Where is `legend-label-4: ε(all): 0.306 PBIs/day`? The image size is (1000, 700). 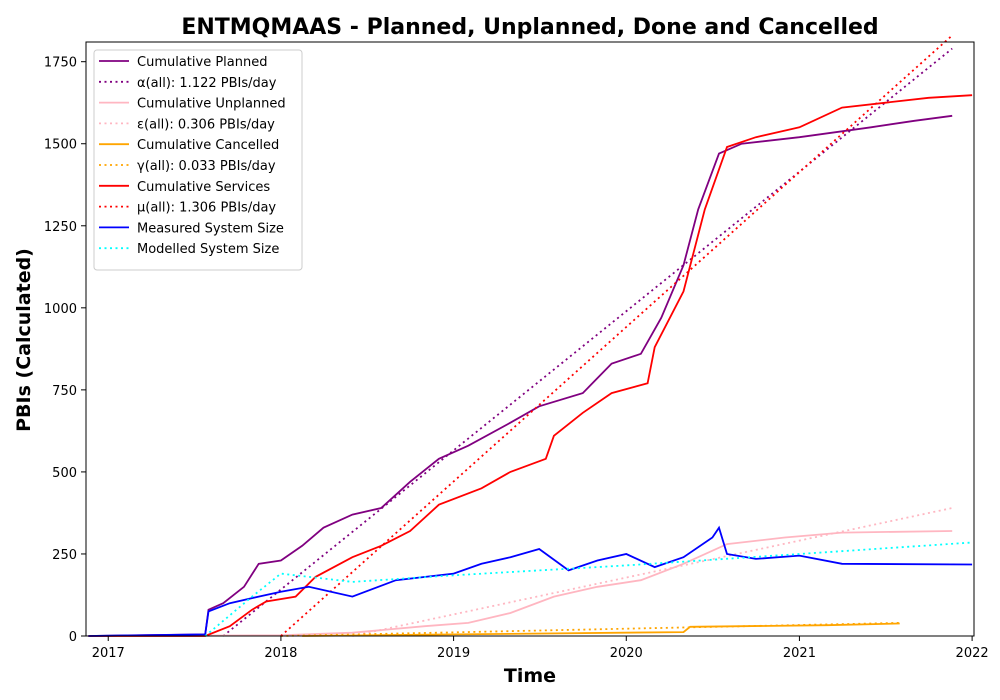
legend-label-4: ε(all): 0.306 PBIs/day is located at coordinates (206, 124).